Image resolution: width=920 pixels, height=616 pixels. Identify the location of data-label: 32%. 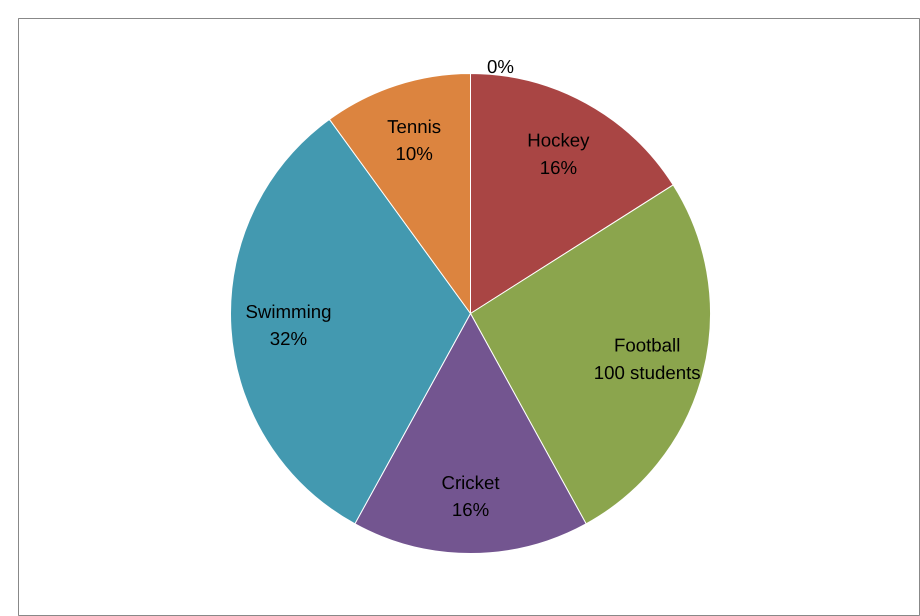
(289, 339).